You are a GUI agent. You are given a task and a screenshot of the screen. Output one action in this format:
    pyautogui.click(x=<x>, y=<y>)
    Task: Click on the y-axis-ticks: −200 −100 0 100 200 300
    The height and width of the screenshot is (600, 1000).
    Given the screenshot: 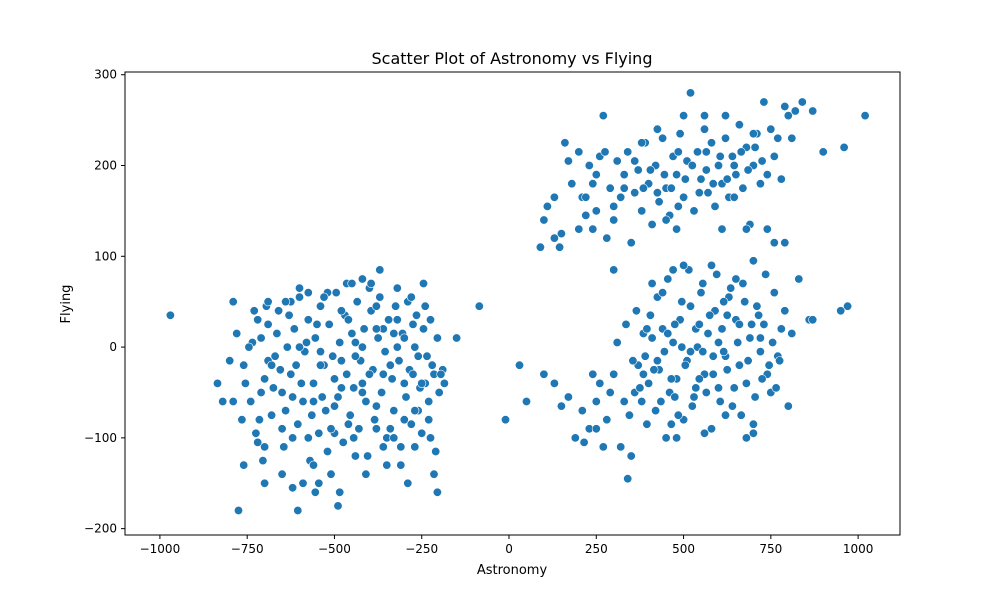 What is the action you would take?
    pyautogui.click(x=104, y=302)
    